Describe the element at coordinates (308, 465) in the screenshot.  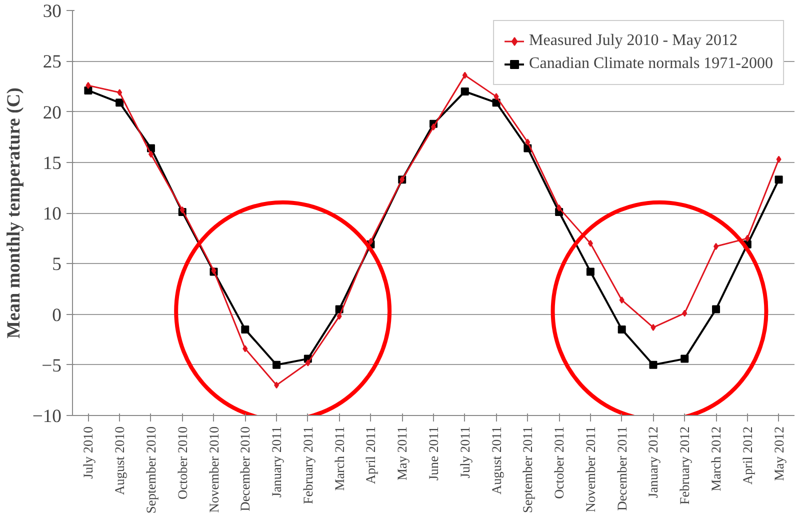
I see `x-tick-label: February 2011` at that location.